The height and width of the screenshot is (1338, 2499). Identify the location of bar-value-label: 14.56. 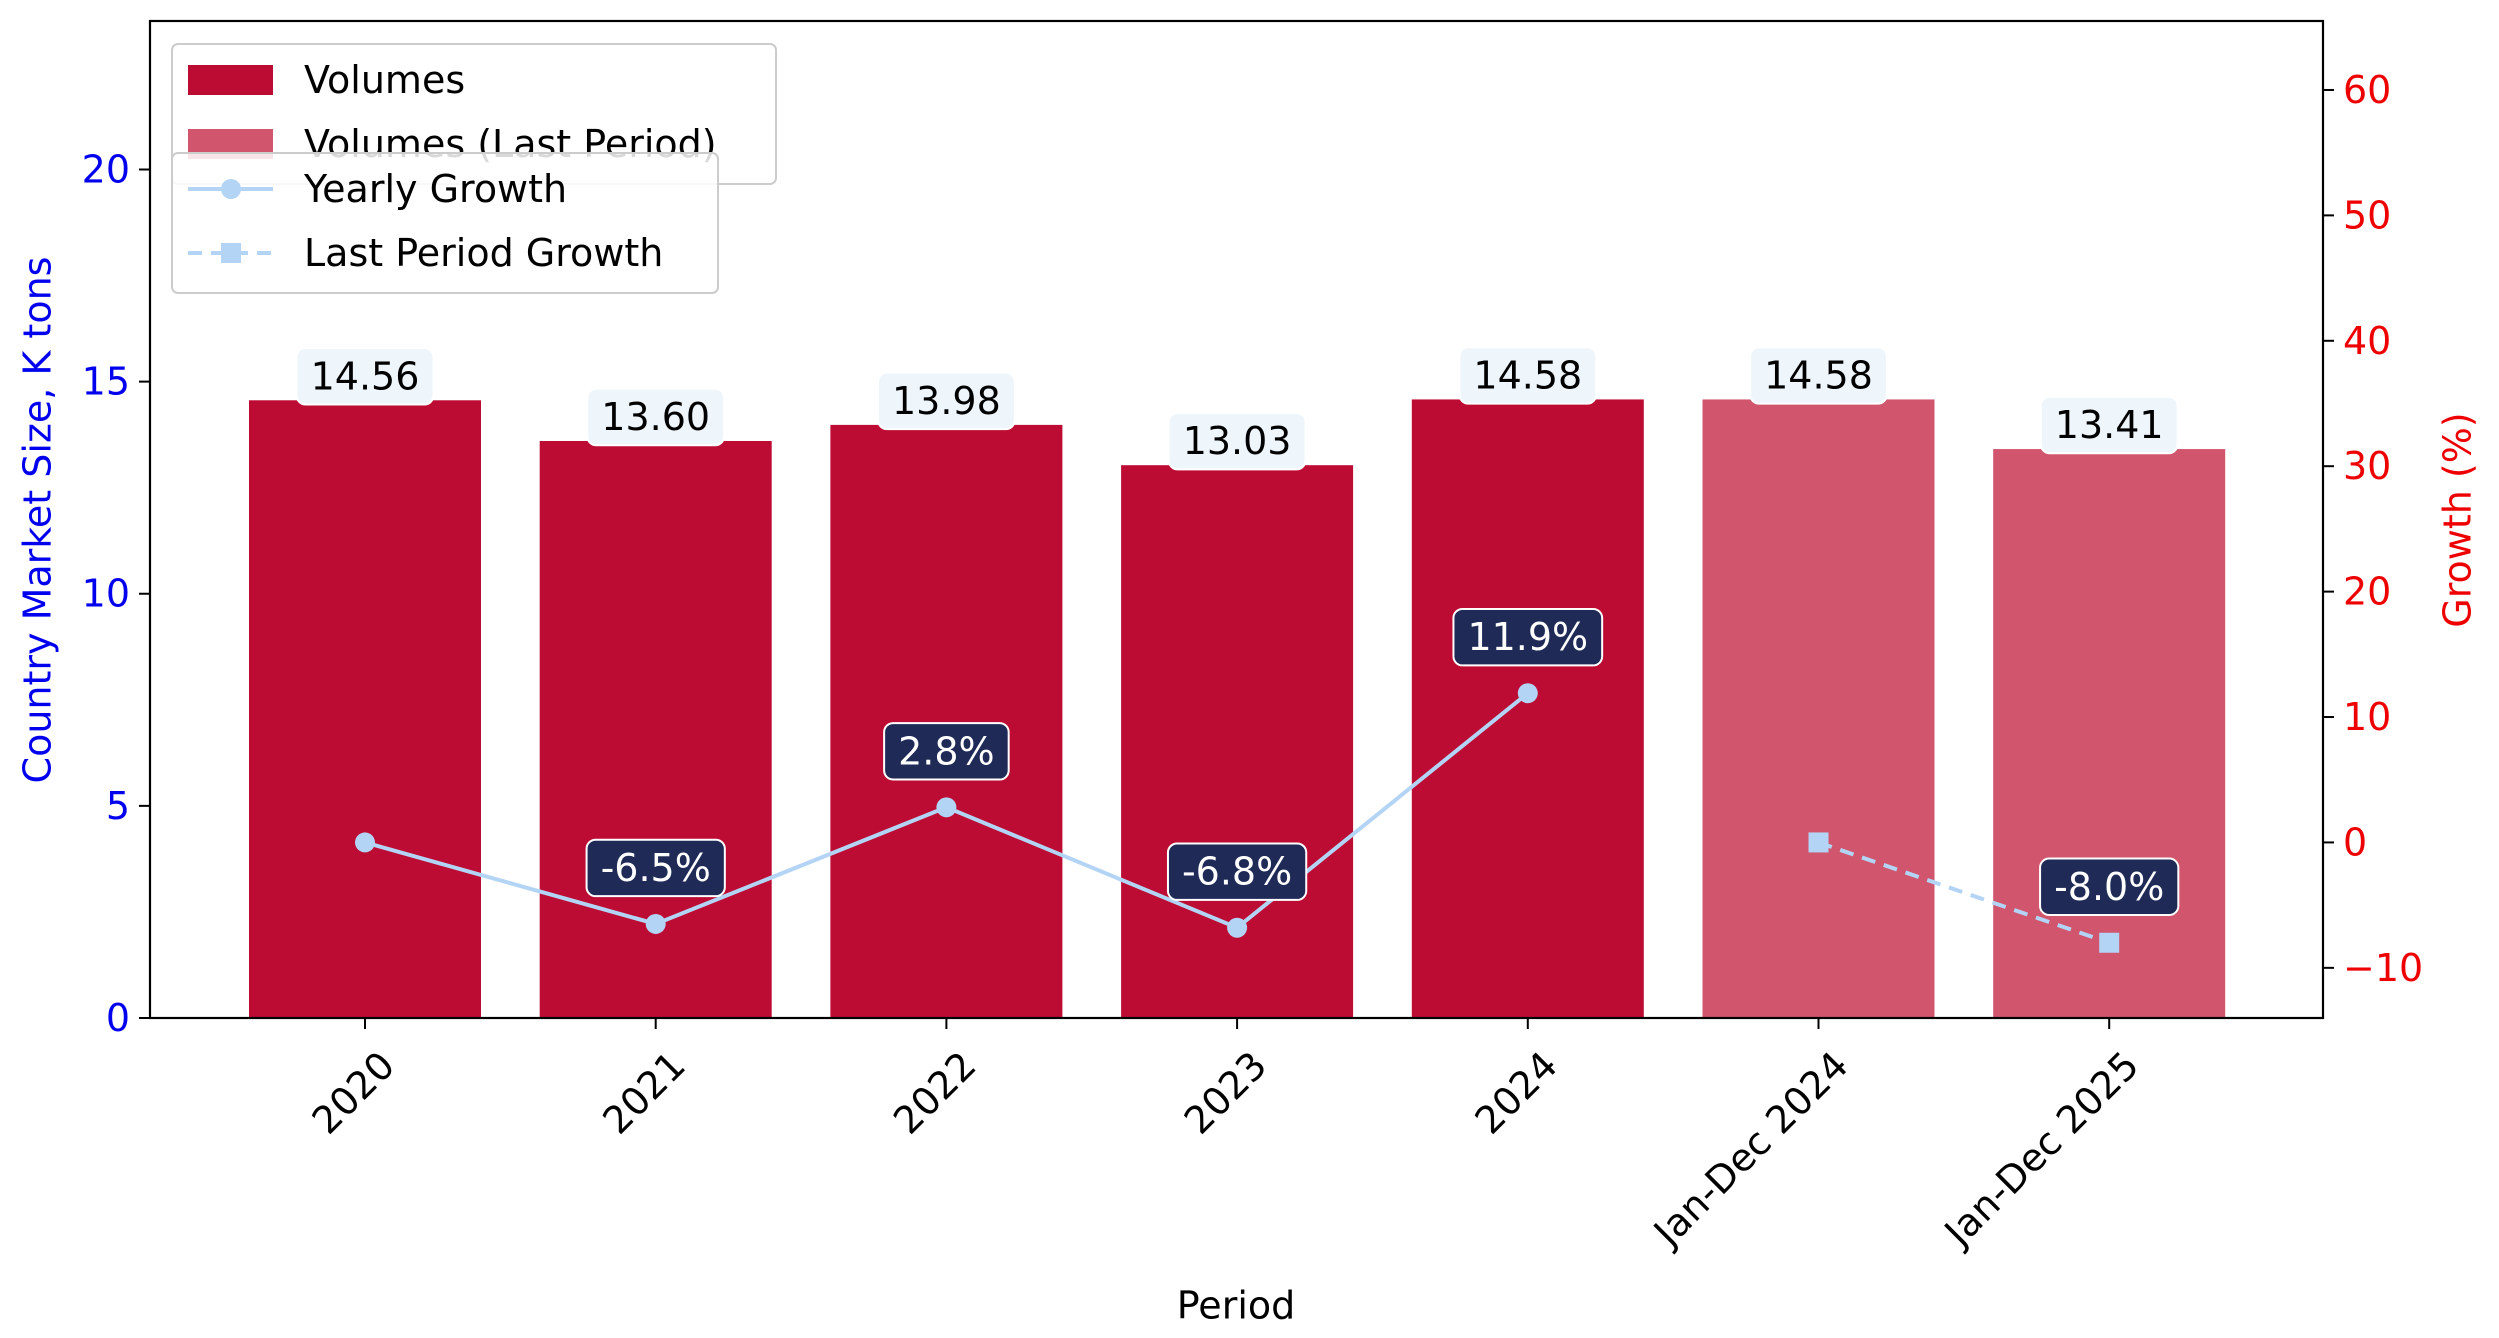
(365, 376).